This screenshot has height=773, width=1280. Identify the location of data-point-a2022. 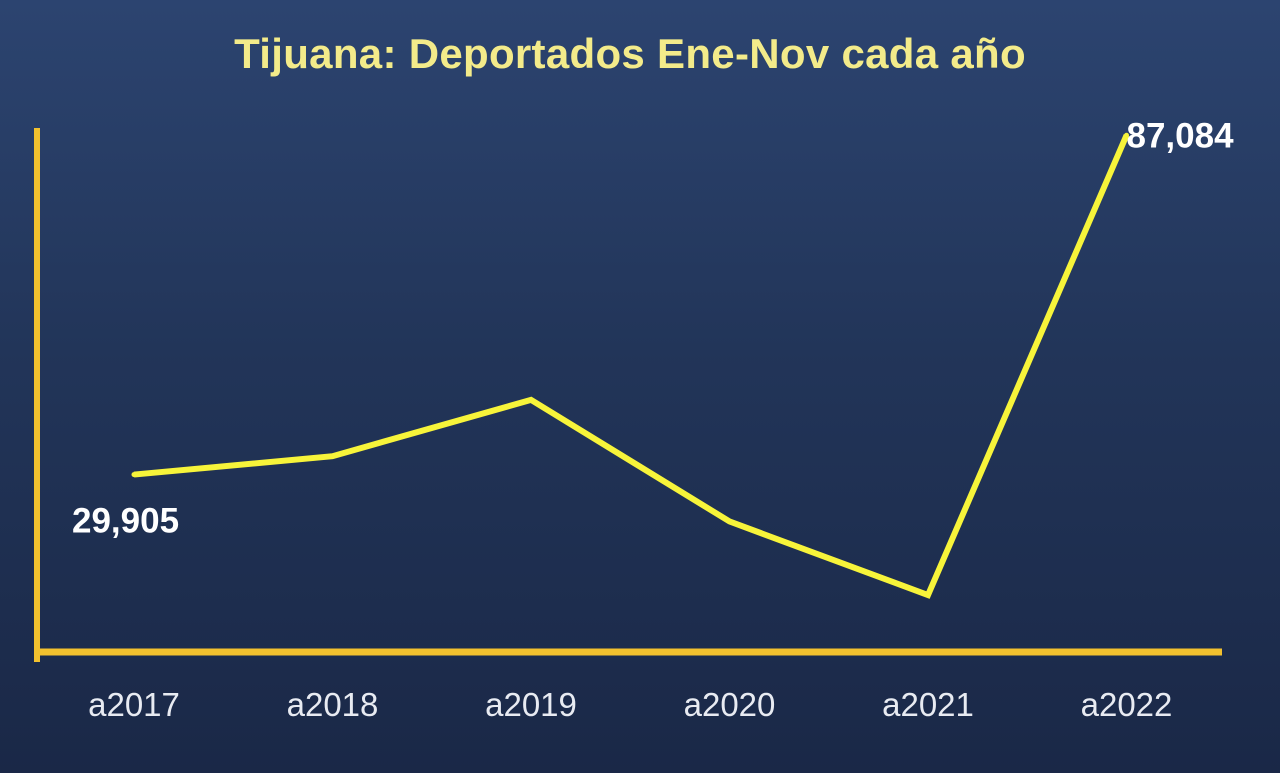
(1126, 135).